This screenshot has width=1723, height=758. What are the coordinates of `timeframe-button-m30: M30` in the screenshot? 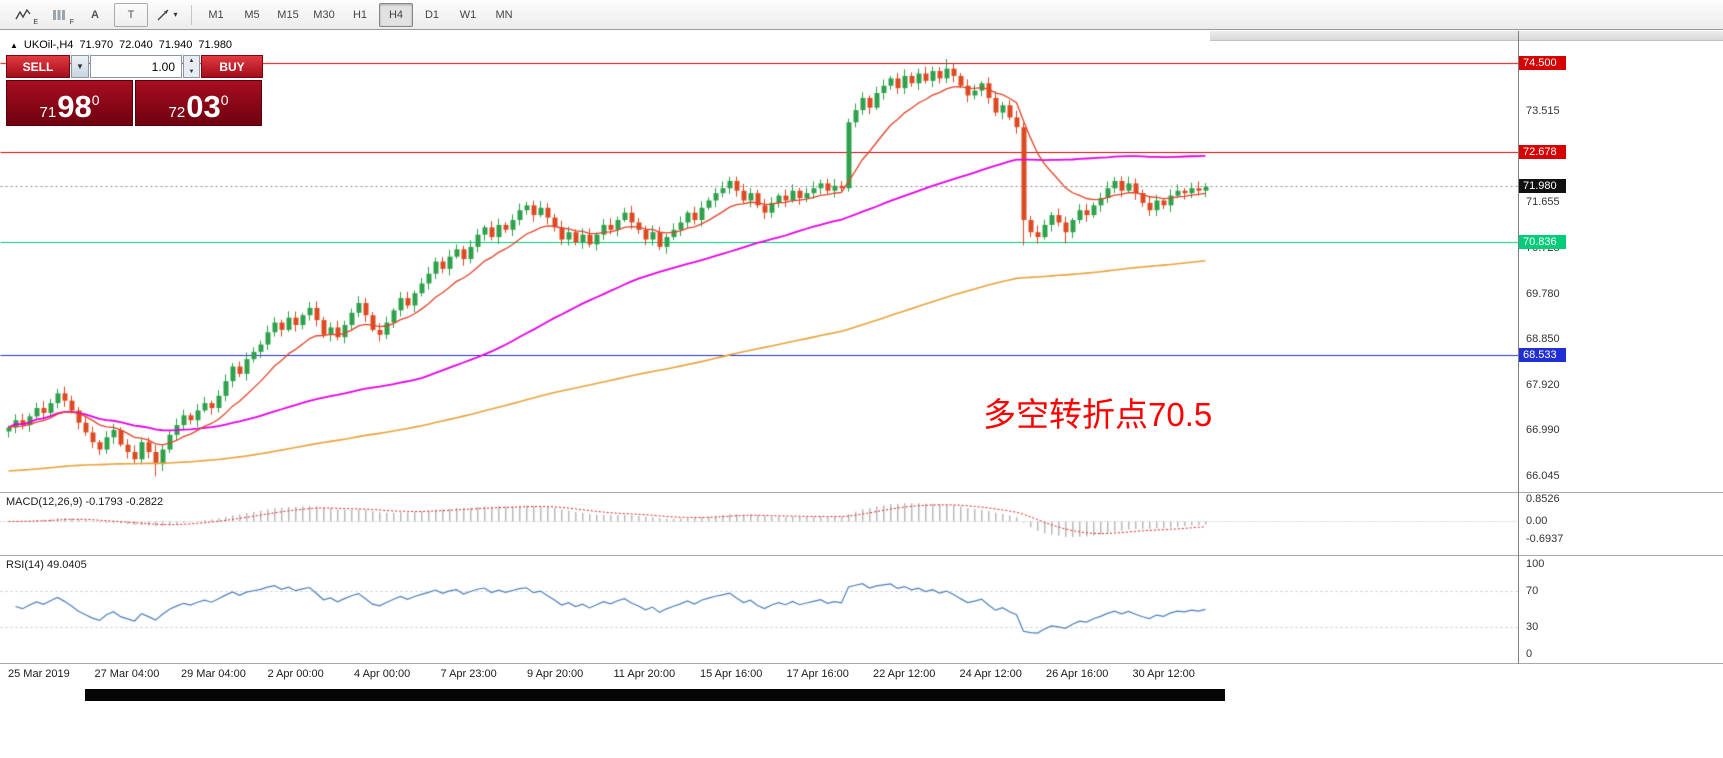 It's located at (324, 14).